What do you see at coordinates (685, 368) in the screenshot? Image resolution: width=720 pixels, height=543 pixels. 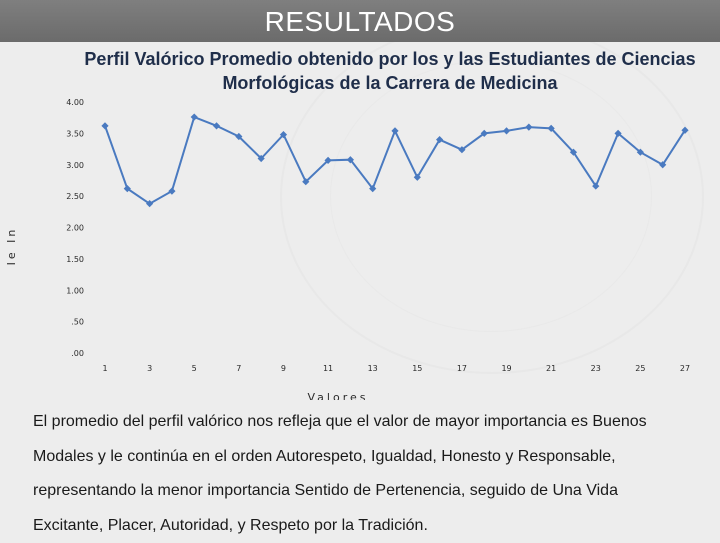 I see `x-tick-label: 27` at bounding box center [685, 368].